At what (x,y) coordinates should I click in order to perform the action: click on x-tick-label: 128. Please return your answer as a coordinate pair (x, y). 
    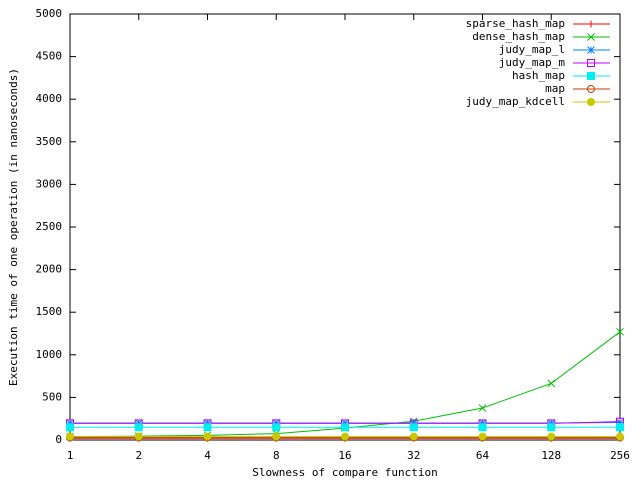
    Looking at the image, I should click on (551, 455).